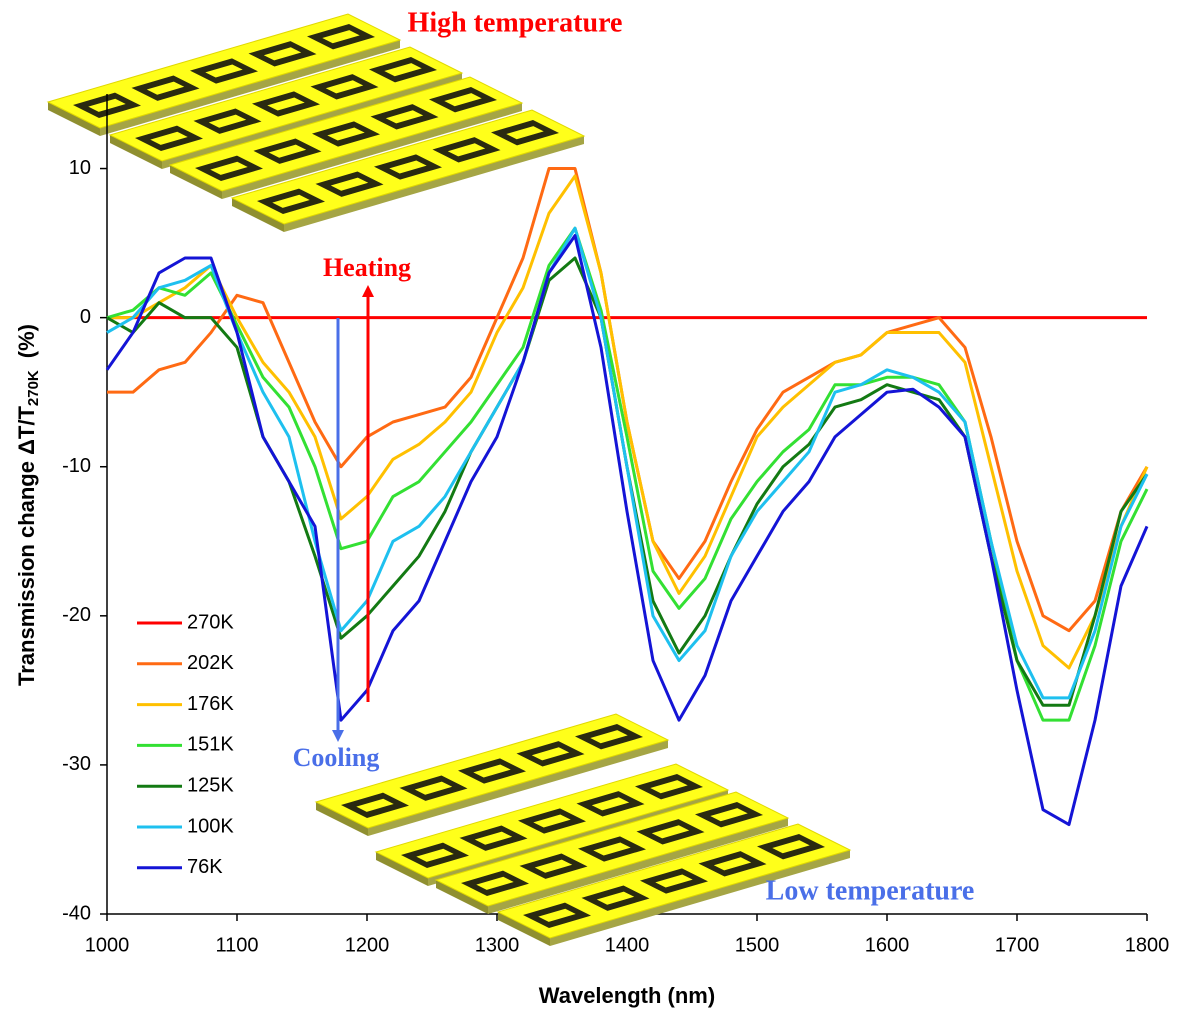 Image resolution: width=1185 pixels, height=1014 pixels. I want to click on y-axis-title-unit: (%), so click(26, 341).